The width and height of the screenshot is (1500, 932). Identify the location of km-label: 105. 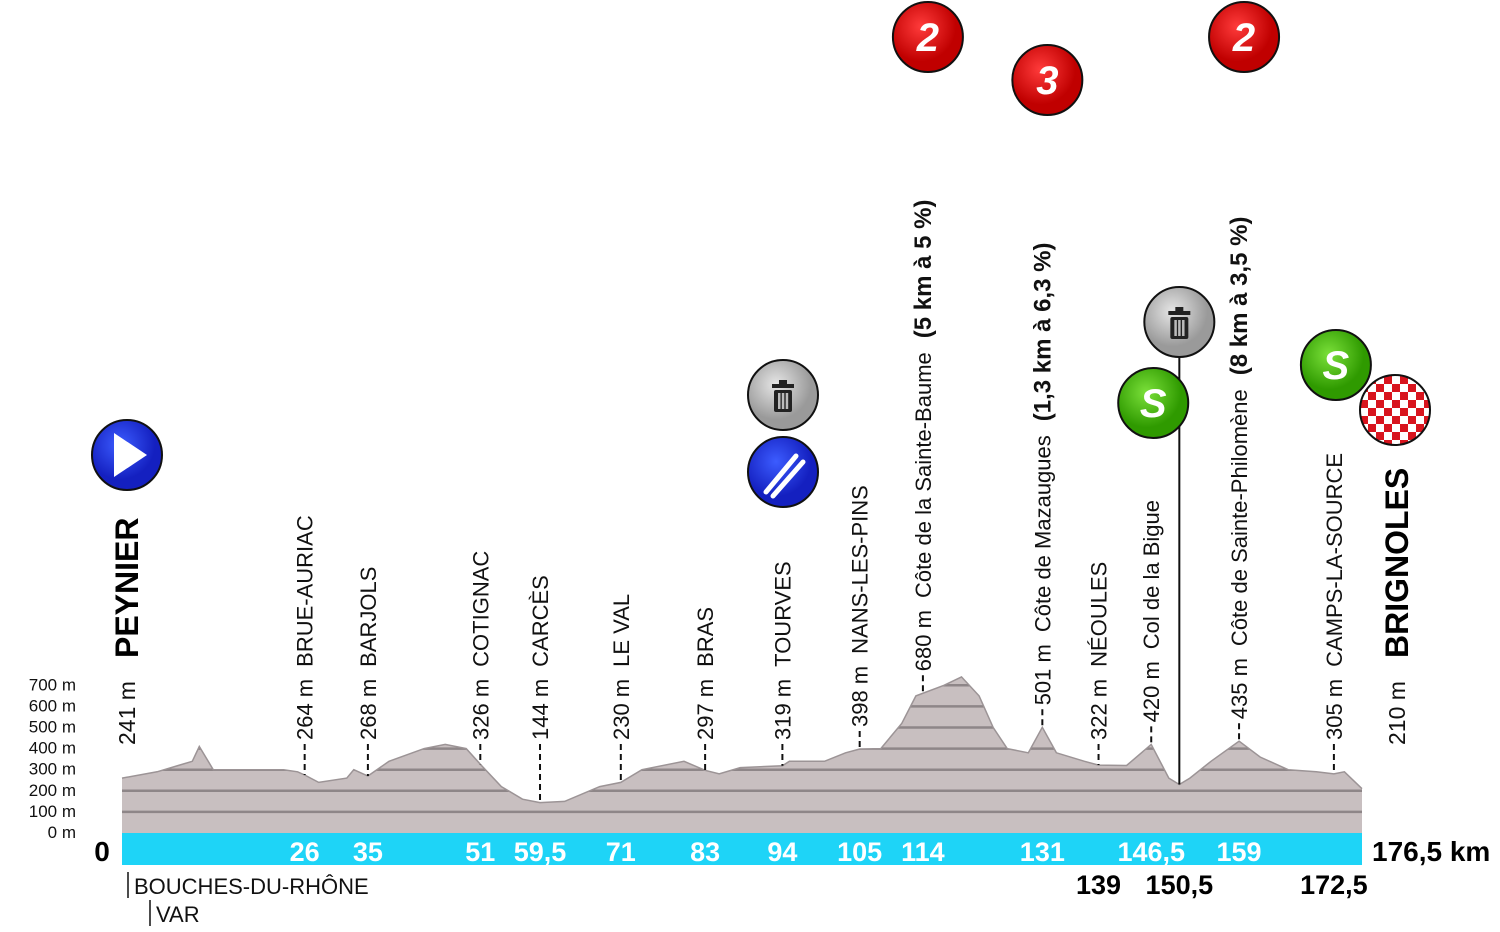
(859, 852).